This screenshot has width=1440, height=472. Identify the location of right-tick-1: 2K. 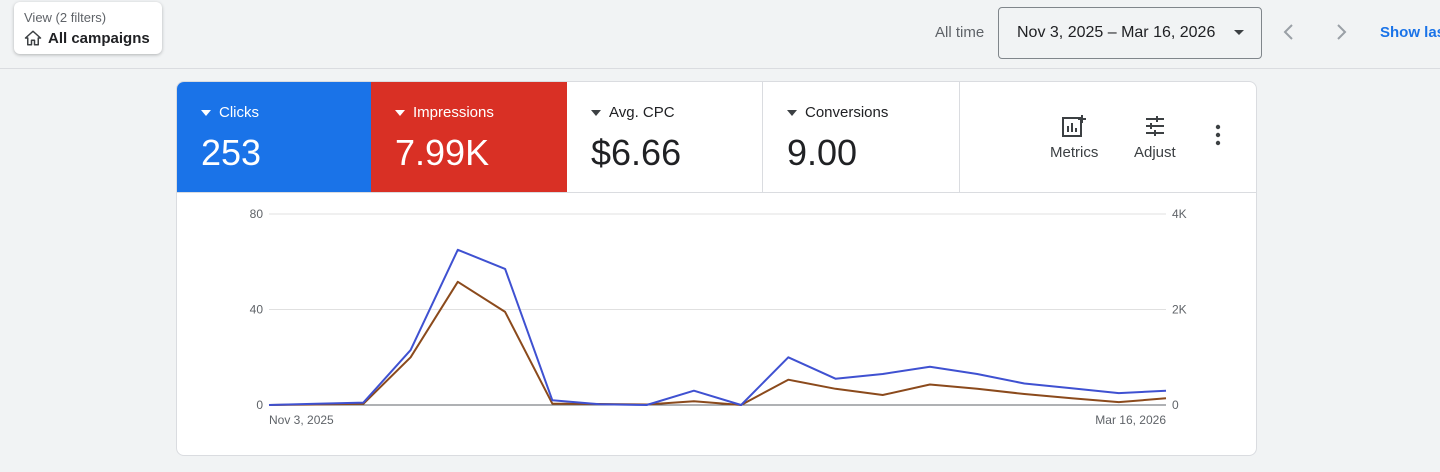
(1179, 310).